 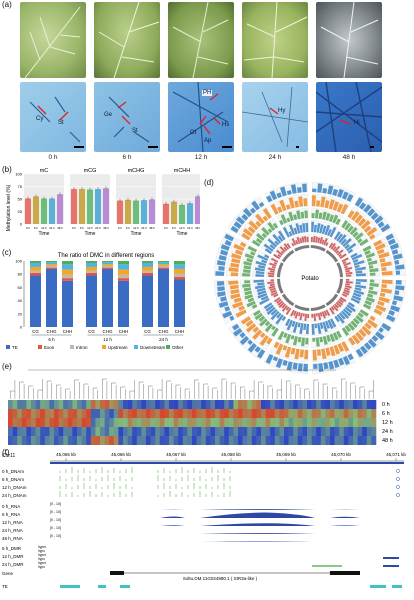 What do you see at coordinates (332, 300) in the screenshot?
I see `d-chromosome-band` at bounding box center [332, 300].